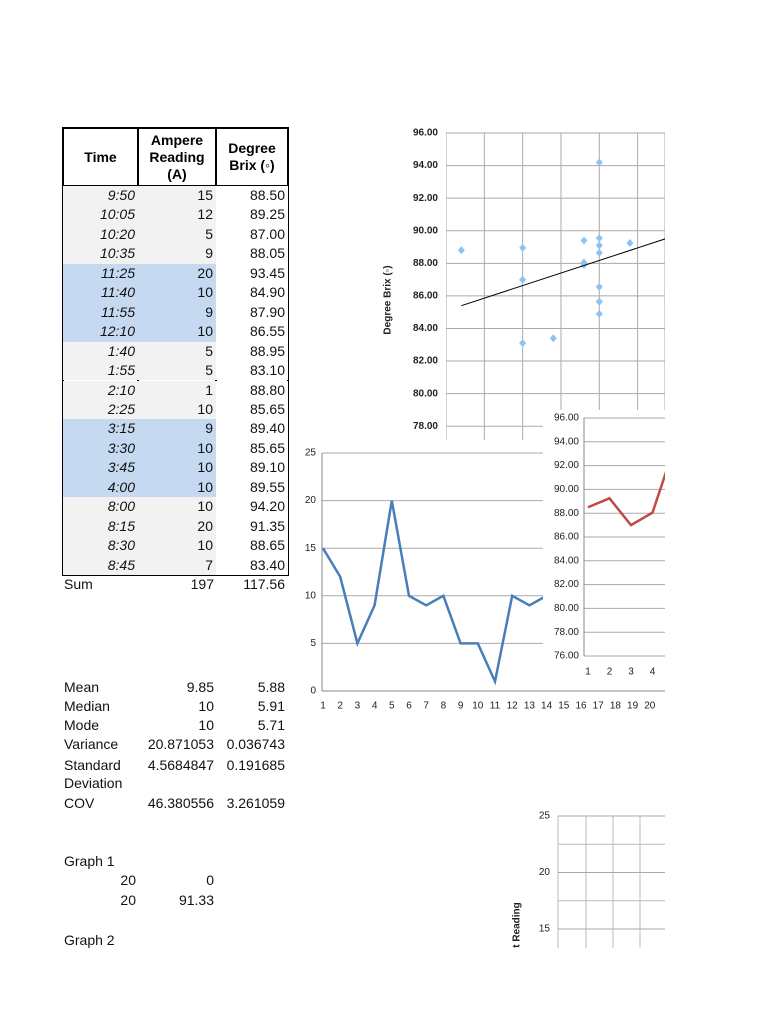 This screenshot has width=768, height=1024. What do you see at coordinates (78, 584) in the screenshot?
I see `row-label: Sum` at bounding box center [78, 584].